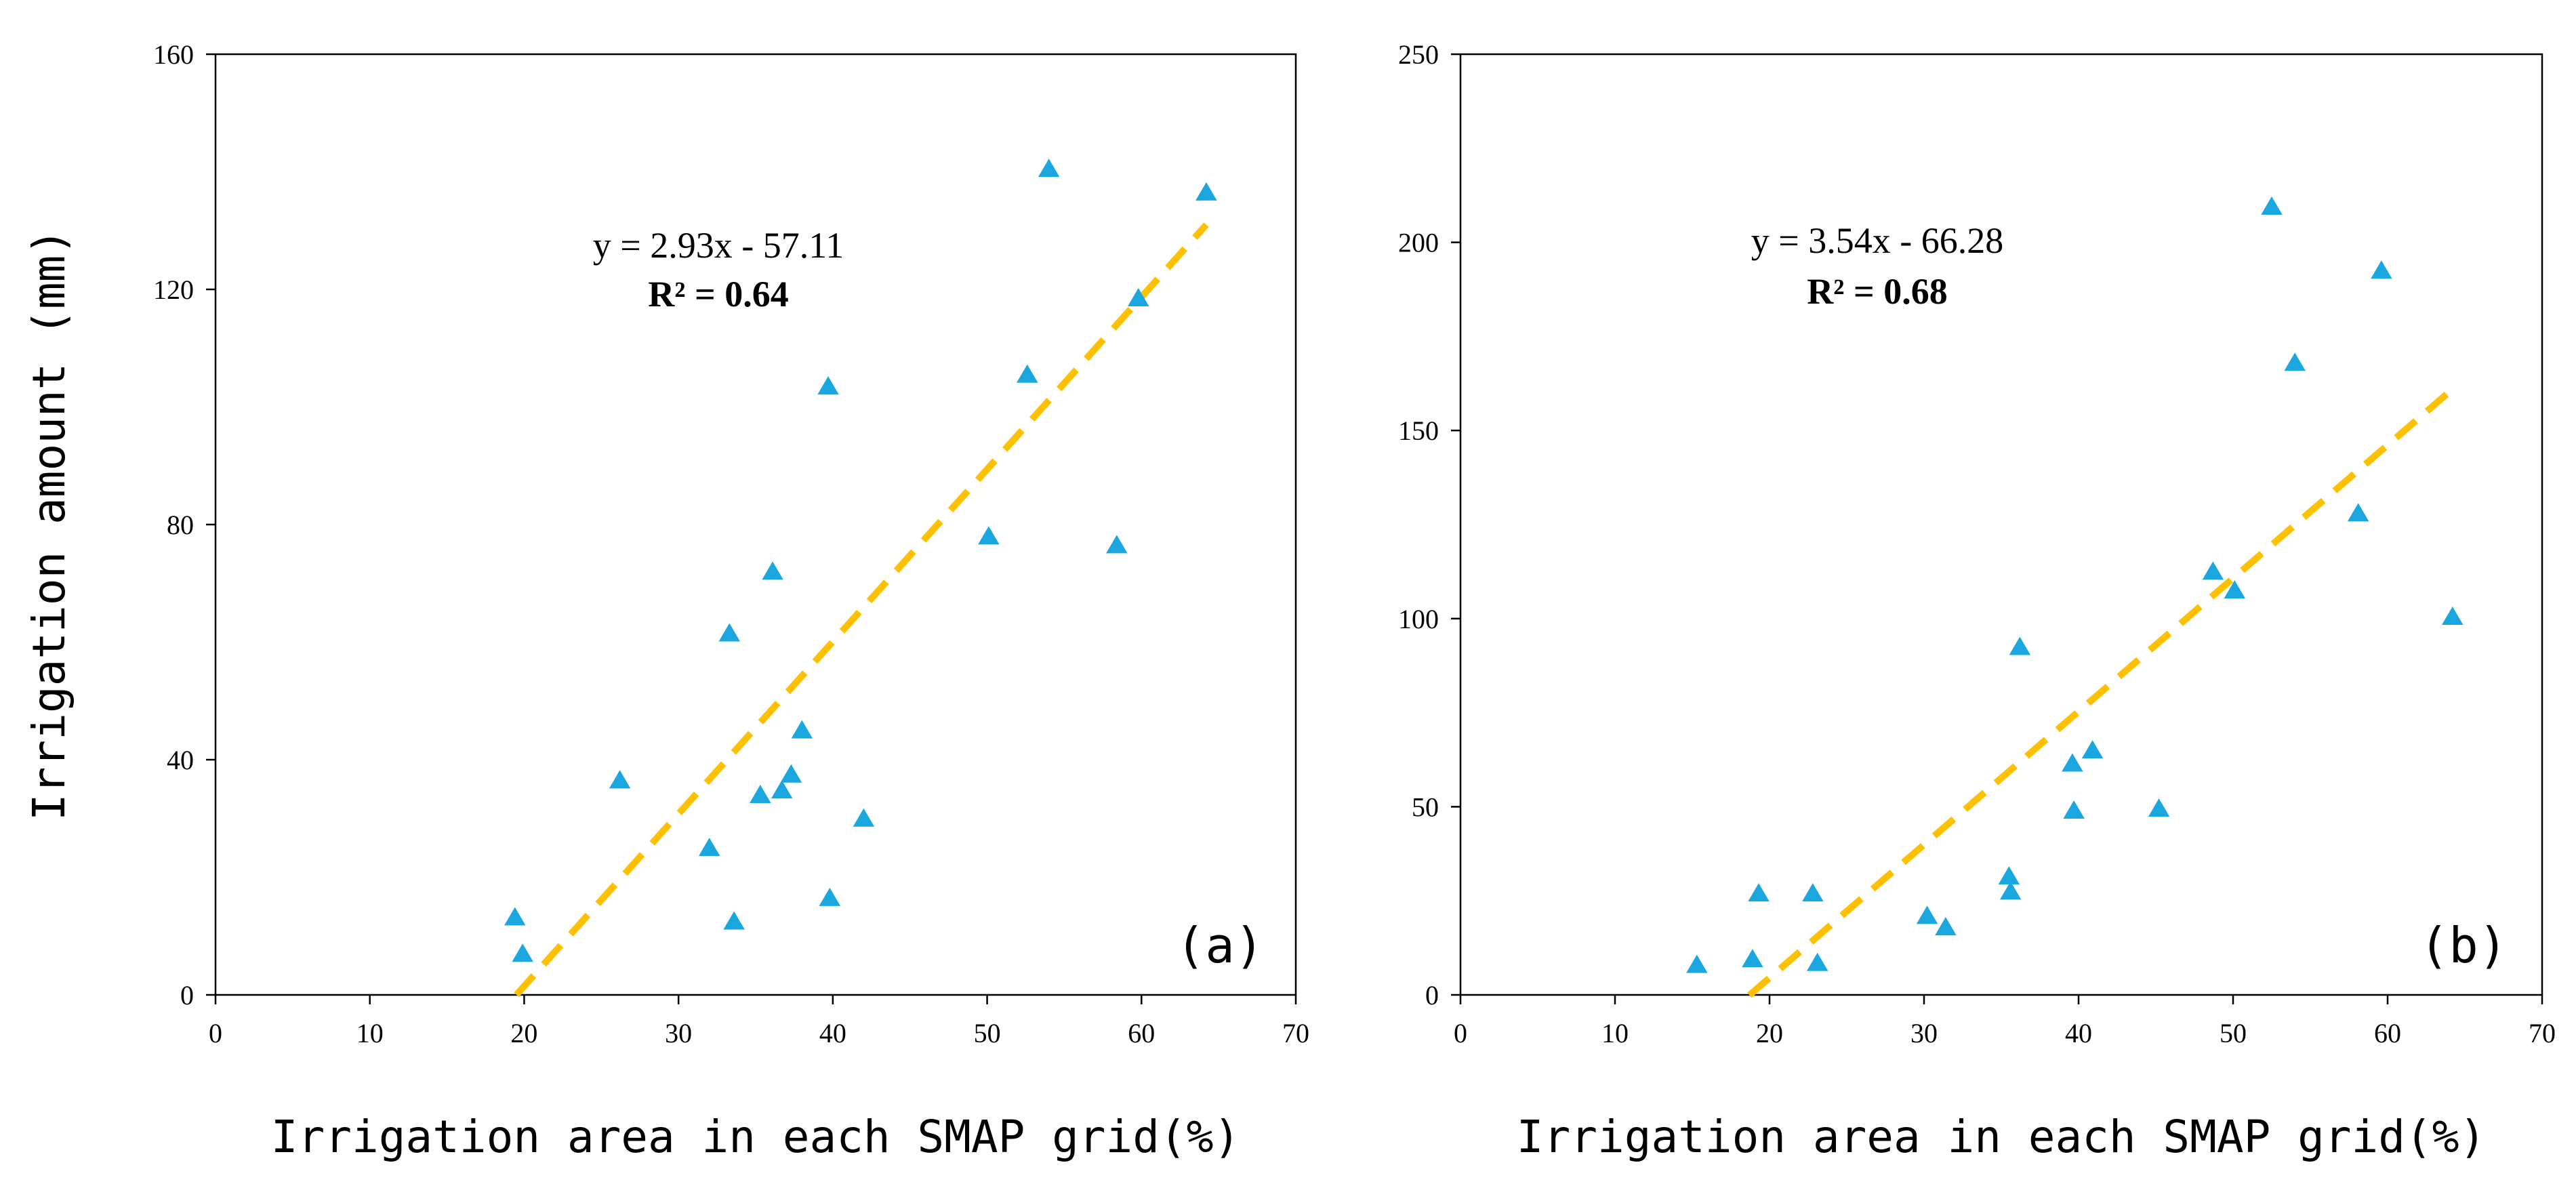 The height and width of the screenshot is (1186, 2576). I want to click on y-tick-label: 200, so click(1418, 243).